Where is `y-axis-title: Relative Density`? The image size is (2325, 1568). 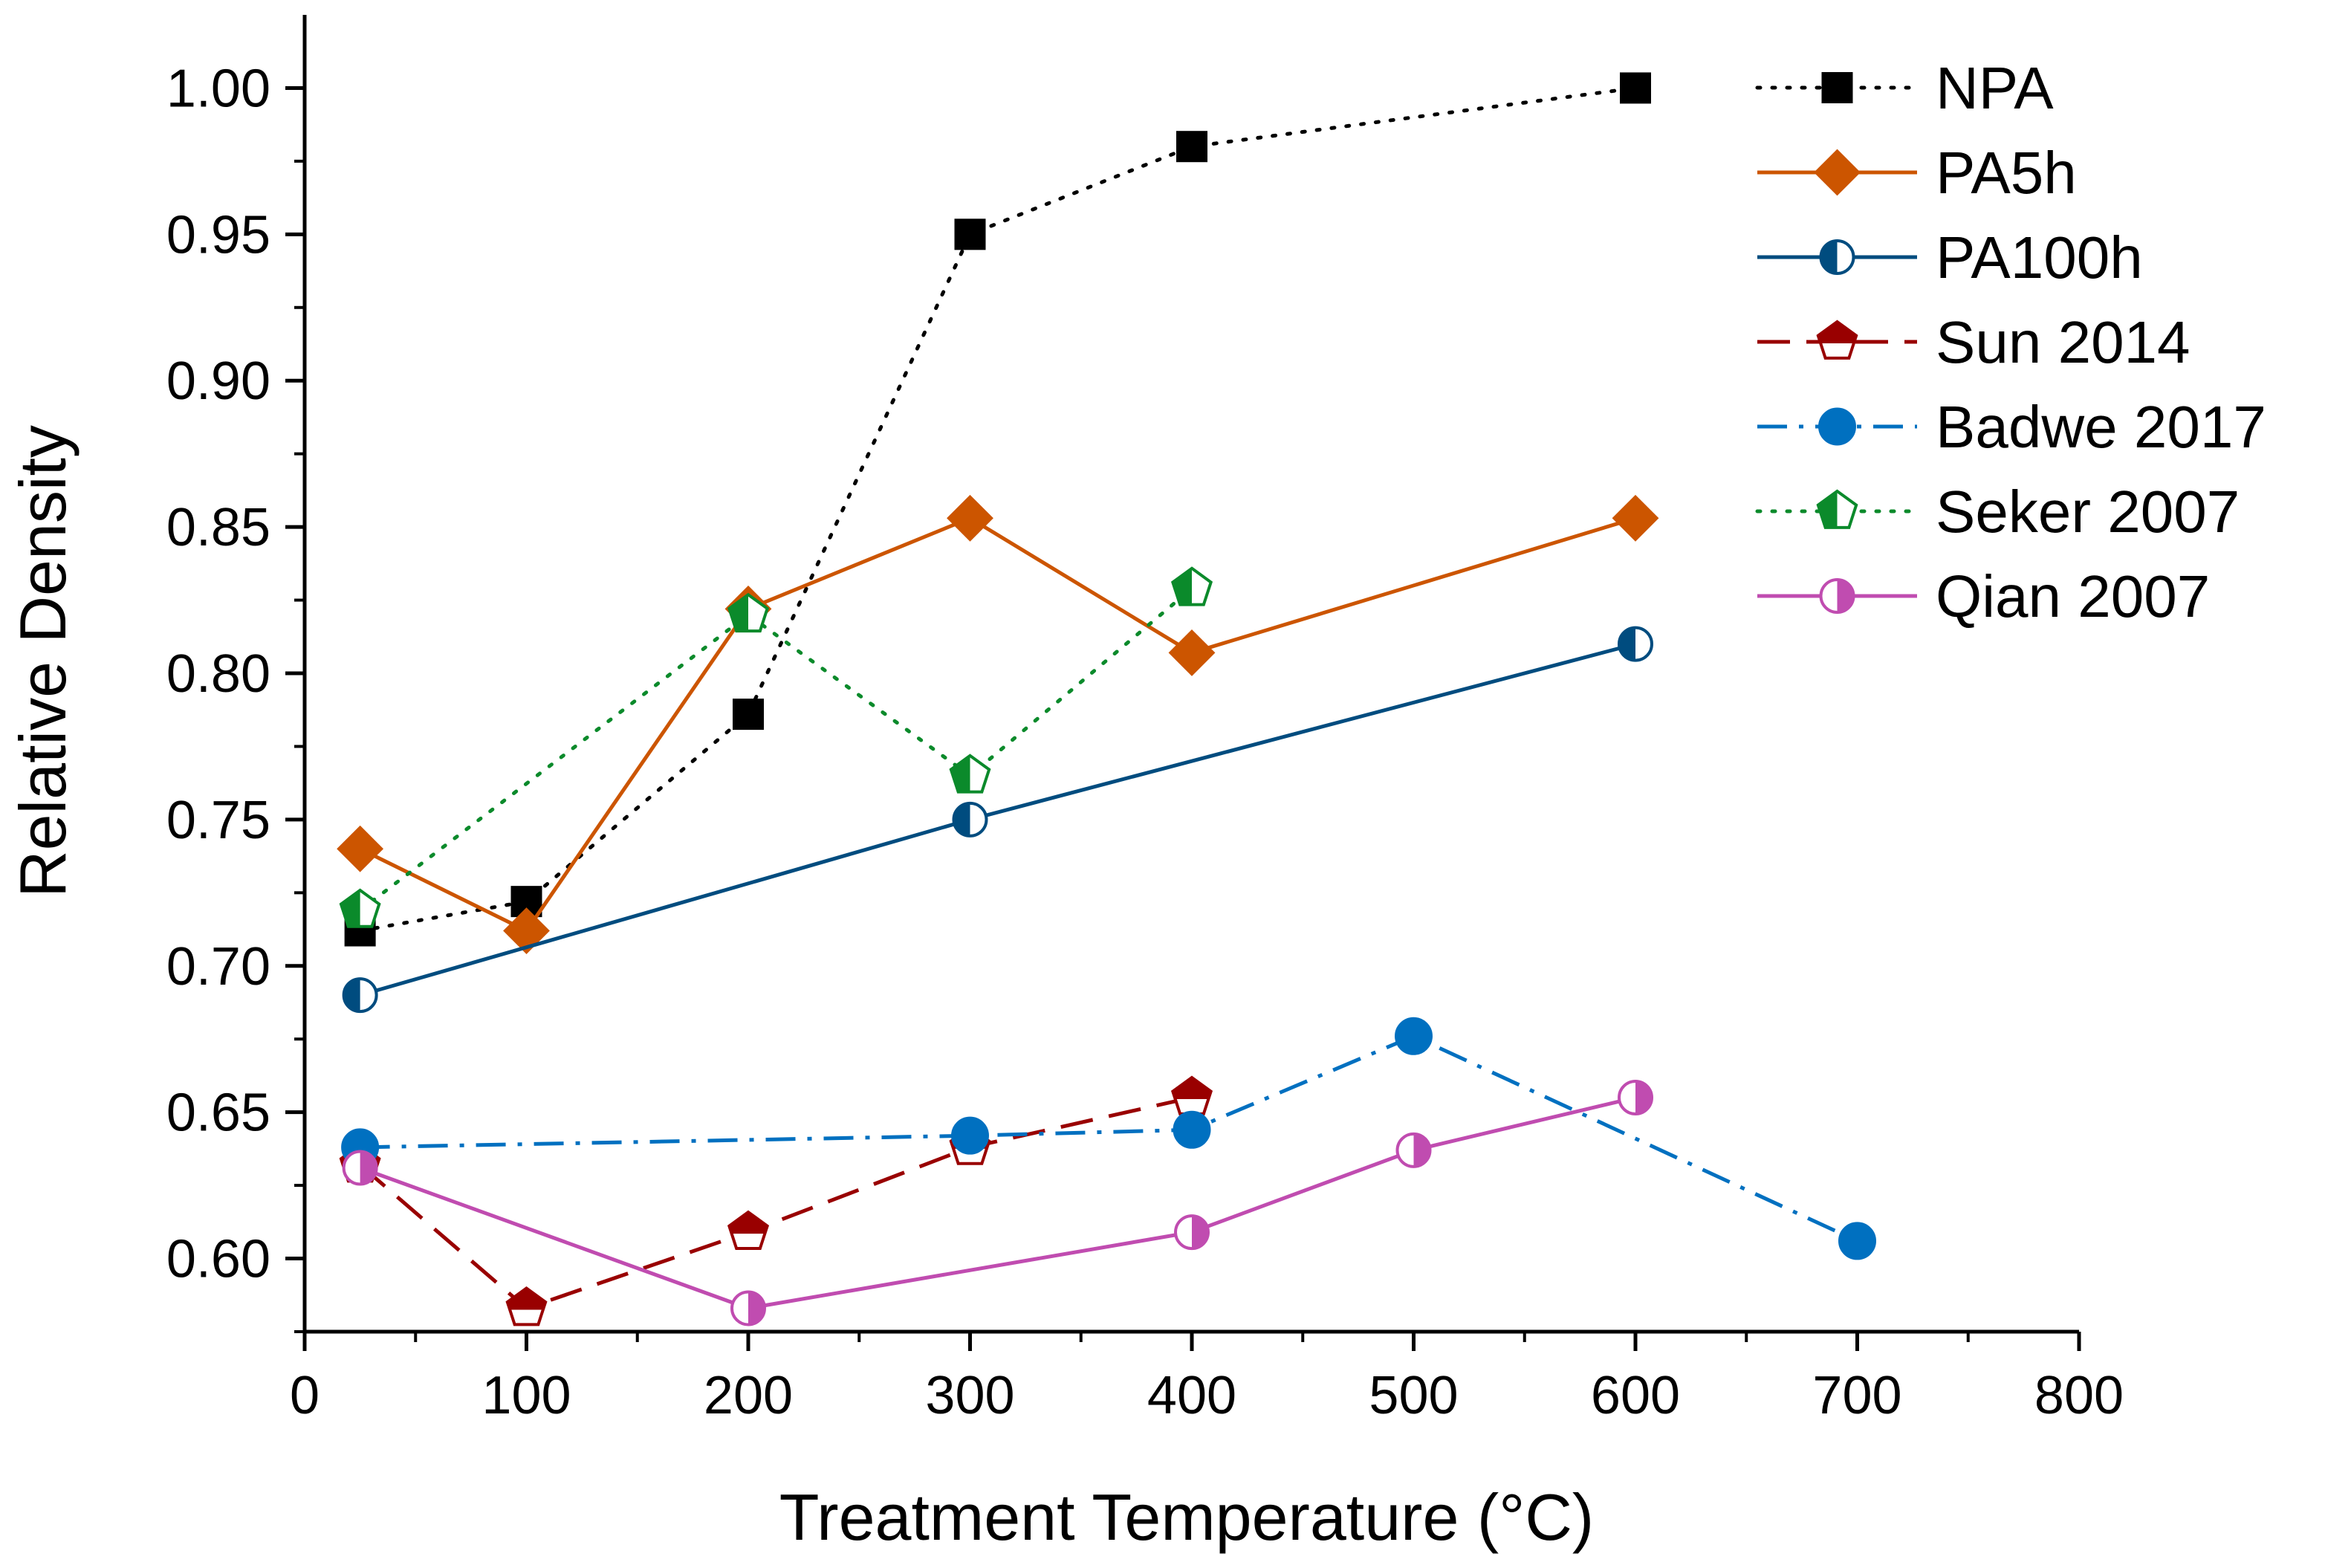 y-axis-title: Relative Density is located at coordinates (43, 661).